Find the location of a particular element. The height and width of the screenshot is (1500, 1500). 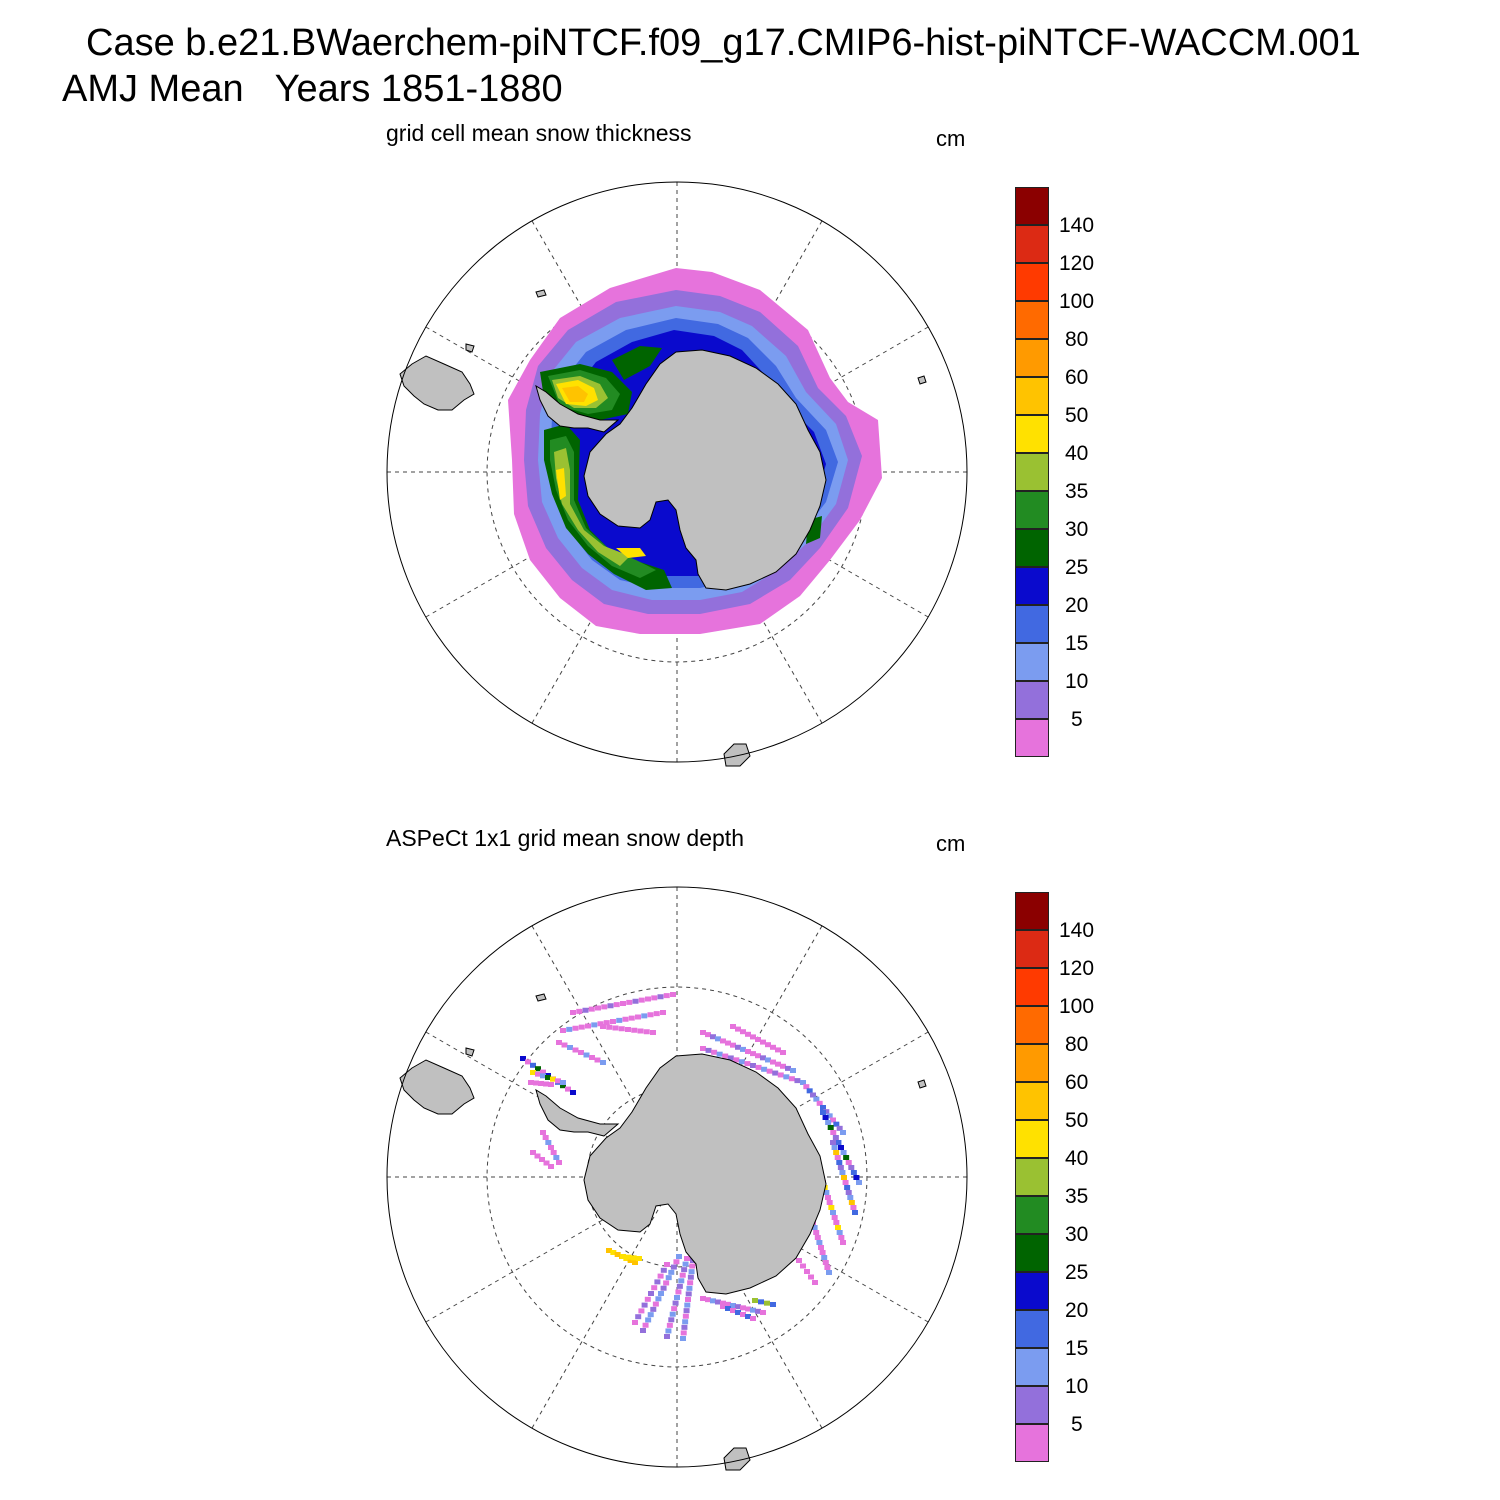

colorbar-tick-label: 20 is located at coordinates (1077, 1310).